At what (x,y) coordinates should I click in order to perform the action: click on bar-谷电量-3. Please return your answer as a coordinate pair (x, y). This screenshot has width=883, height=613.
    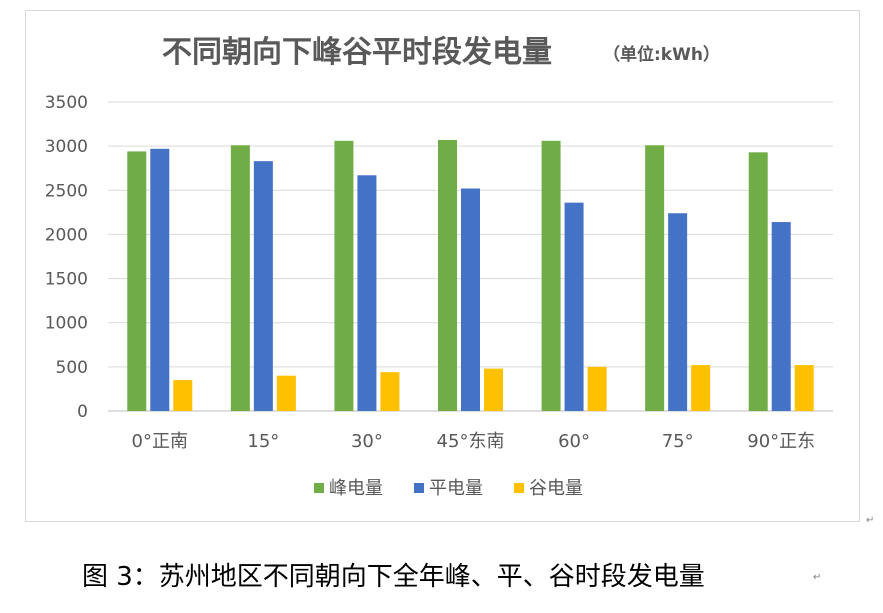
    Looking at the image, I should click on (493, 389).